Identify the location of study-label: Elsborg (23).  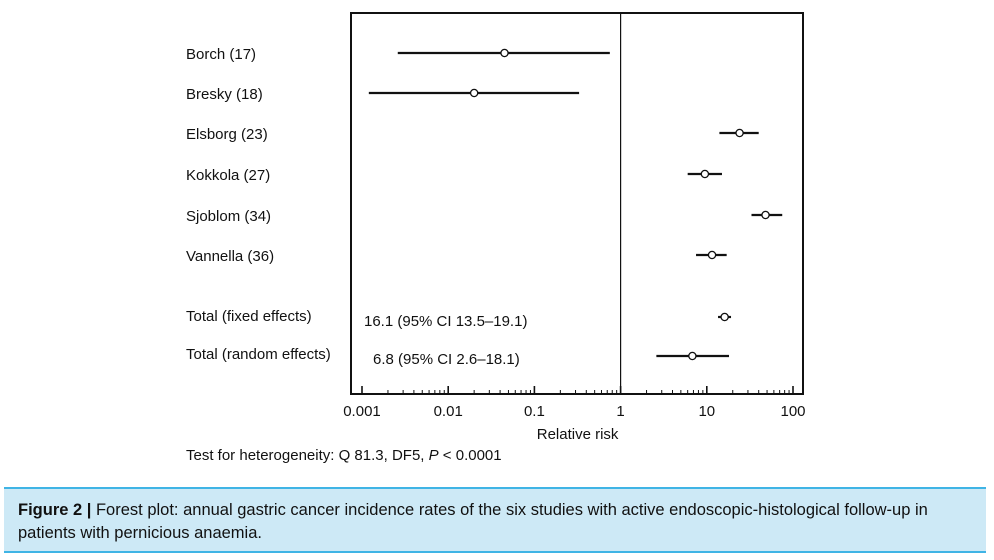
(227, 134).